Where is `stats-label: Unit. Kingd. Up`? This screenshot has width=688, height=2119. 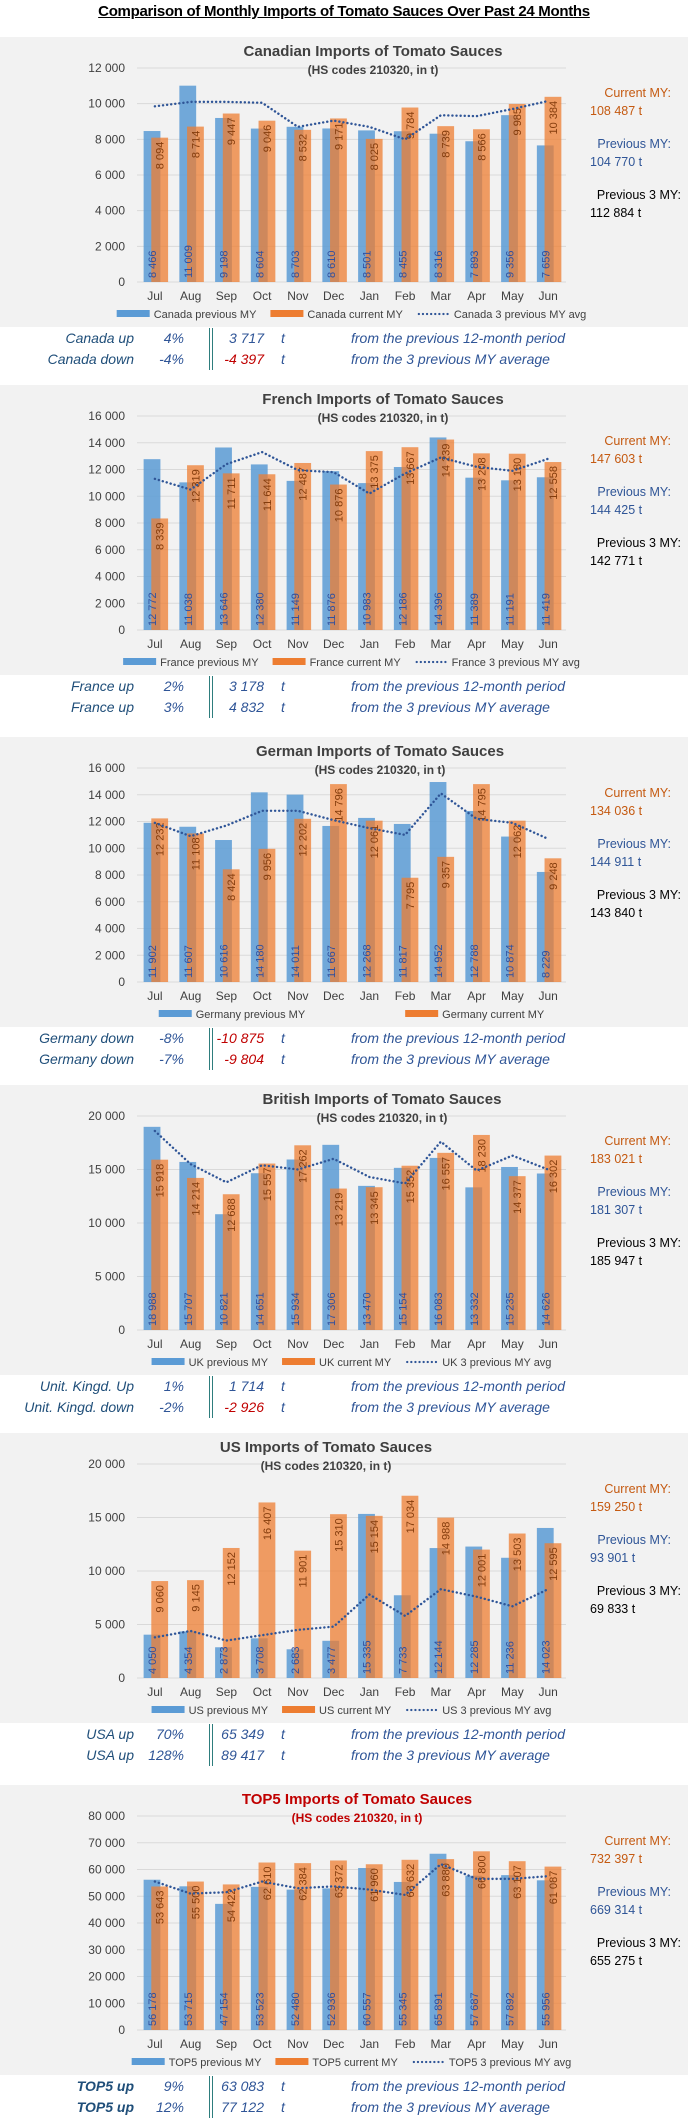
stats-label: Unit. Kingd. Up is located at coordinates (86, 1386).